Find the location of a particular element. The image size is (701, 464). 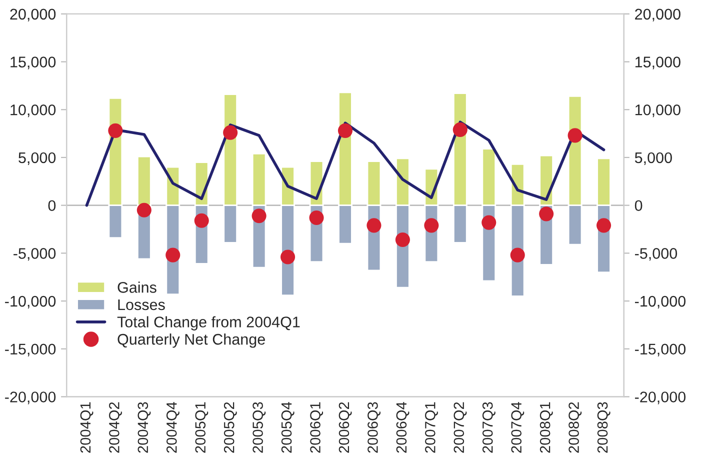

x-tick-label: 2005Q4 is located at coordinates (287, 427).